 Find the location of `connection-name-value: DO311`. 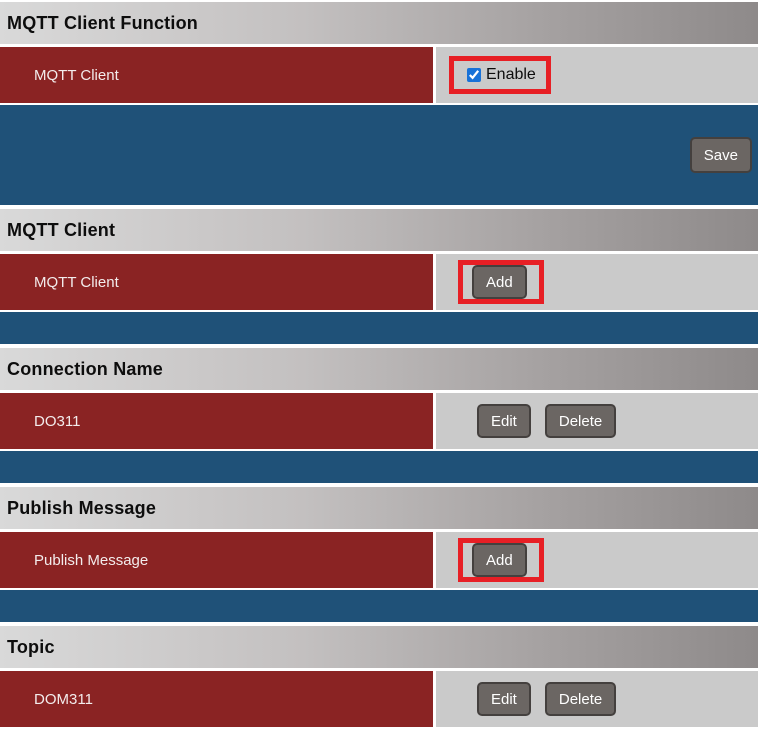

connection-name-value: DO311 is located at coordinates (57, 421).